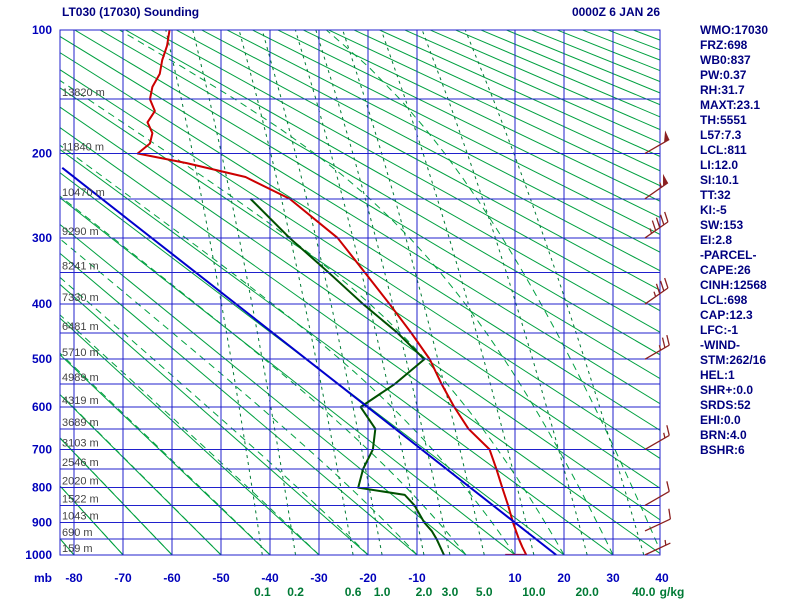 The width and height of the screenshot is (800, 600). I want to click on dewpoint-trace, so click(347, 376).